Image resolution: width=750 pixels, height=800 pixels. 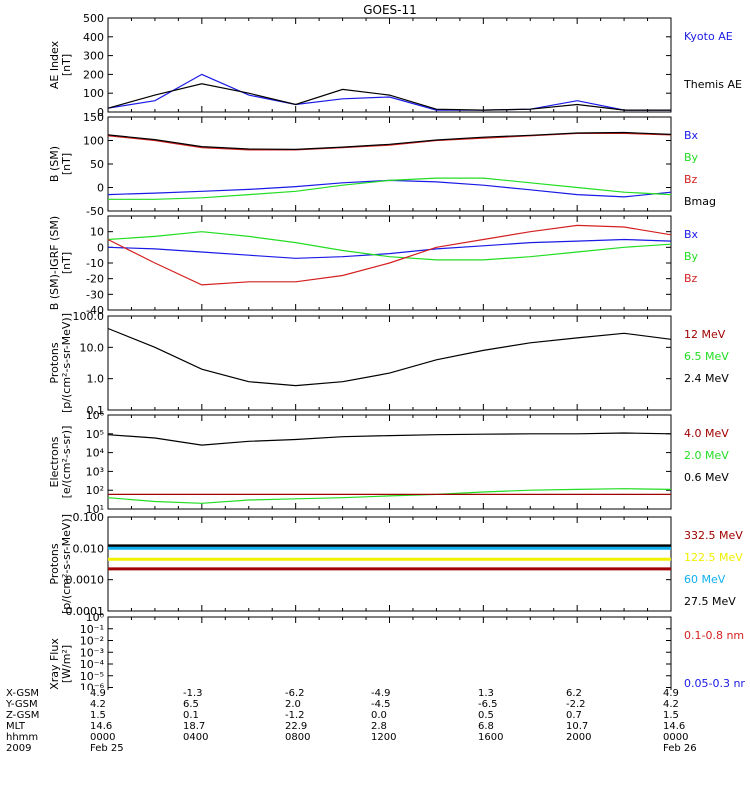 What do you see at coordinates (15, 726) in the screenshot?
I see `orbit-row-label: MLT` at bounding box center [15, 726].